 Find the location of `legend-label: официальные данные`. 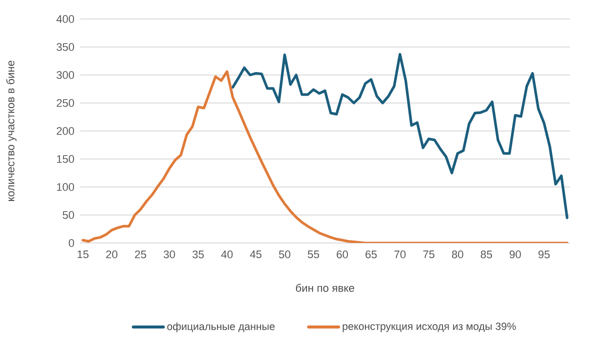

legend-label: официальные данные is located at coordinates (221, 327).